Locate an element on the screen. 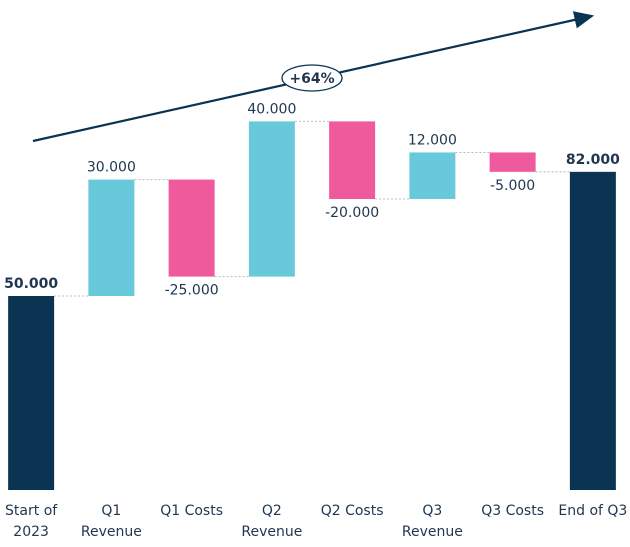 The image size is (630, 547). value-label: 50.000 is located at coordinates (31, 284).